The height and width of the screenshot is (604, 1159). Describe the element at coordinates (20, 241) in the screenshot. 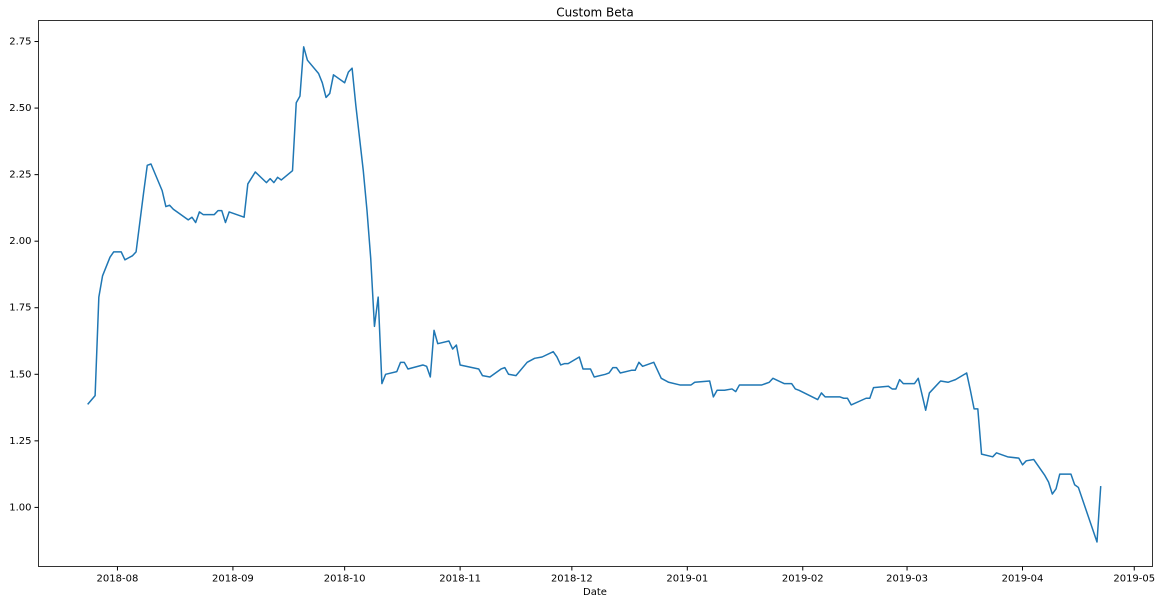

I see `y-tick-label: 2.00` at that location.